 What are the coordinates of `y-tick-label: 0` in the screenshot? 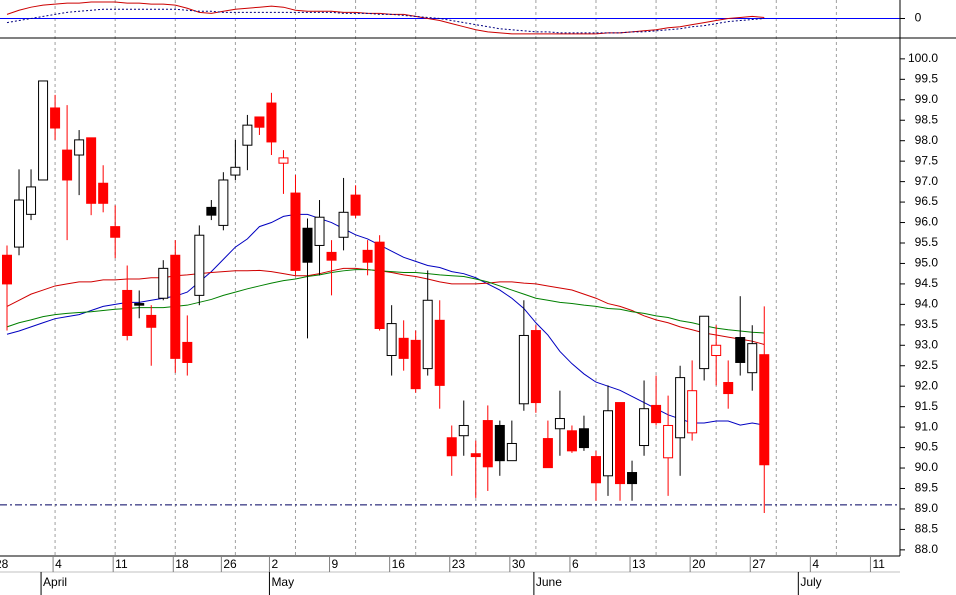 It's located at (918, 18).